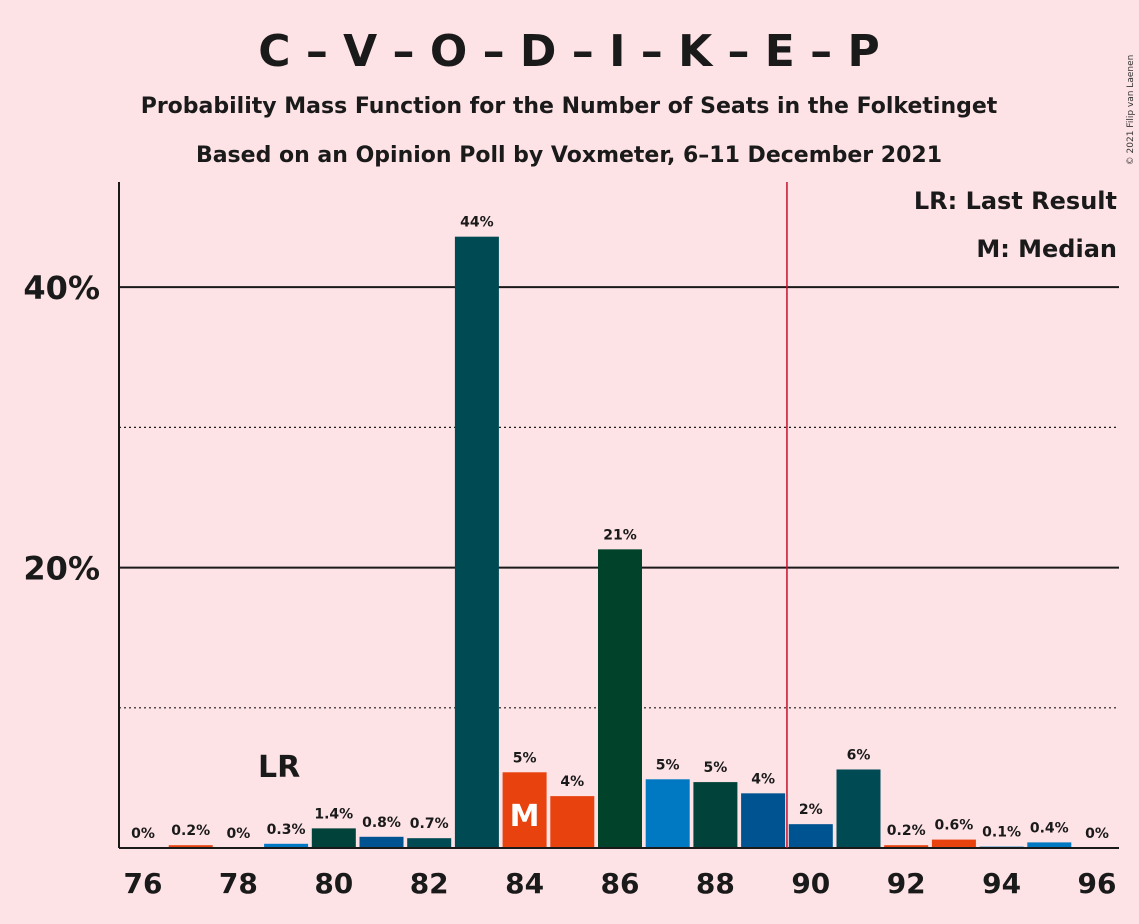  I want to click on bar-value-label: 0.3%, so click(286, 830).